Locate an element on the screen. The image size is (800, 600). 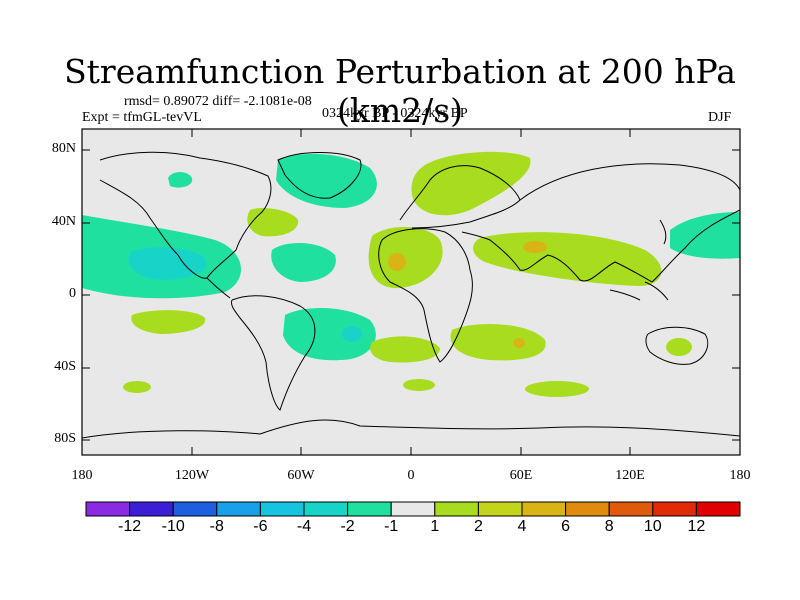
australia-coast is located at coordinates (677, 345).